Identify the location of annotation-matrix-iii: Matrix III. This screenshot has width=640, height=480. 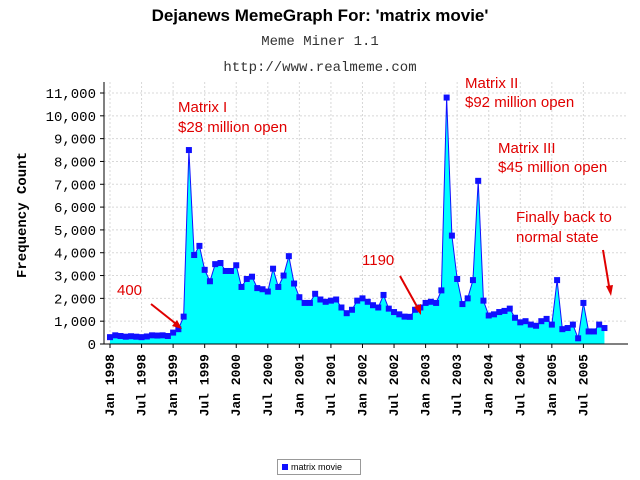
(527, 148).